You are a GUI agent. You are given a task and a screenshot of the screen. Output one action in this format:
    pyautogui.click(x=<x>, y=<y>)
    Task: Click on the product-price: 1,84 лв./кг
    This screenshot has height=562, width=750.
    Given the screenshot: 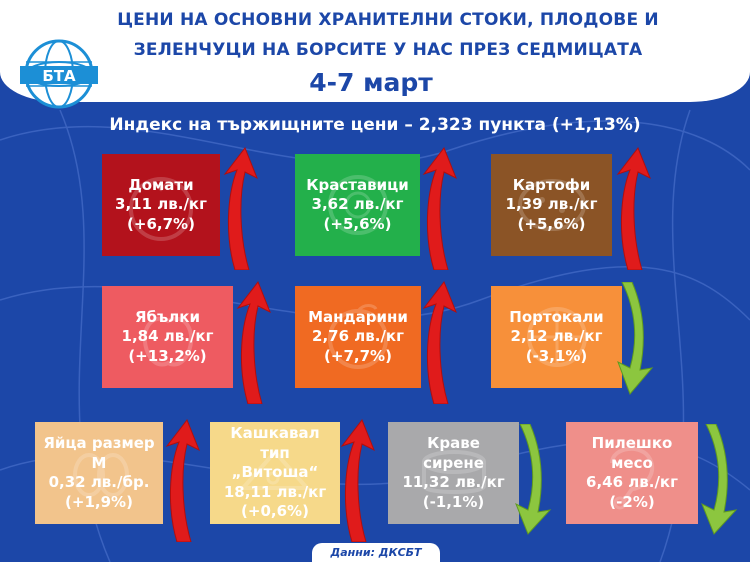 What is the action you would take?
    pyautogui.click(x=167, y=336)
    